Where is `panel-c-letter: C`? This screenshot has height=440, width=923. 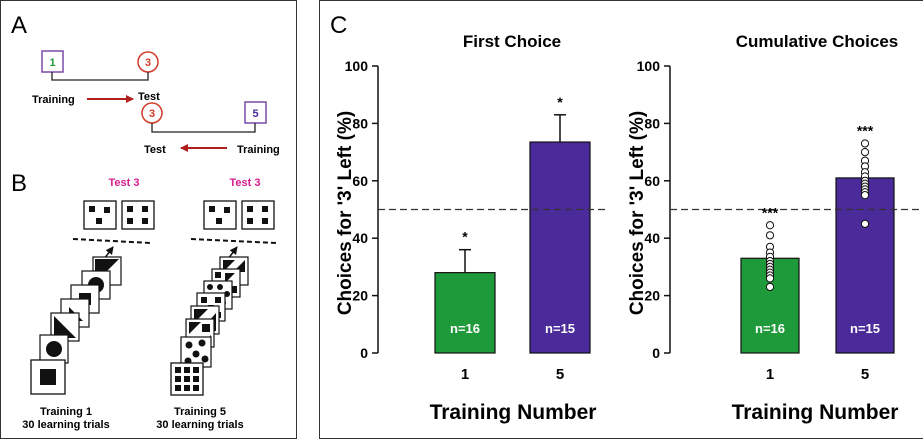 panel-c-letter: C is located at coordinates (338, 25).